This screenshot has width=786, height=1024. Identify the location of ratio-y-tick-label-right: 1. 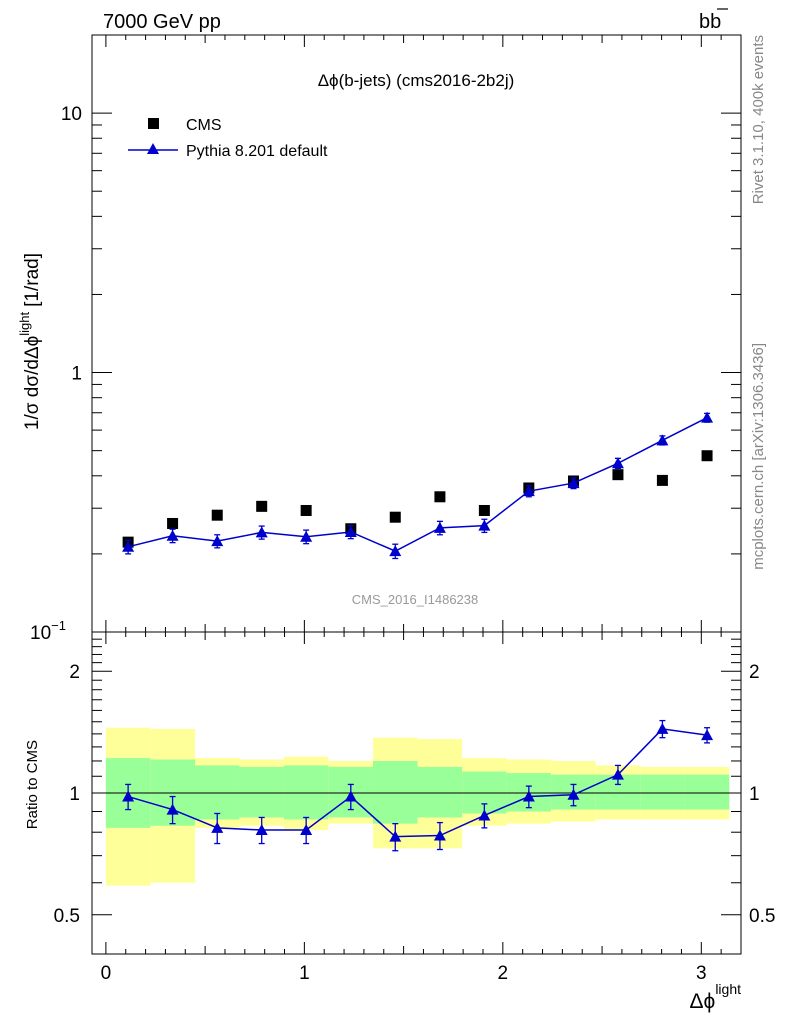
(754, 794).